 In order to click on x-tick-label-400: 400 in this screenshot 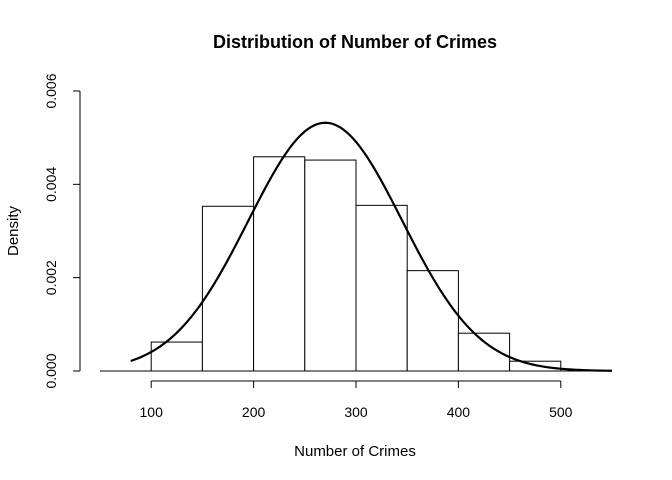, I will do `click(459, 412)`.